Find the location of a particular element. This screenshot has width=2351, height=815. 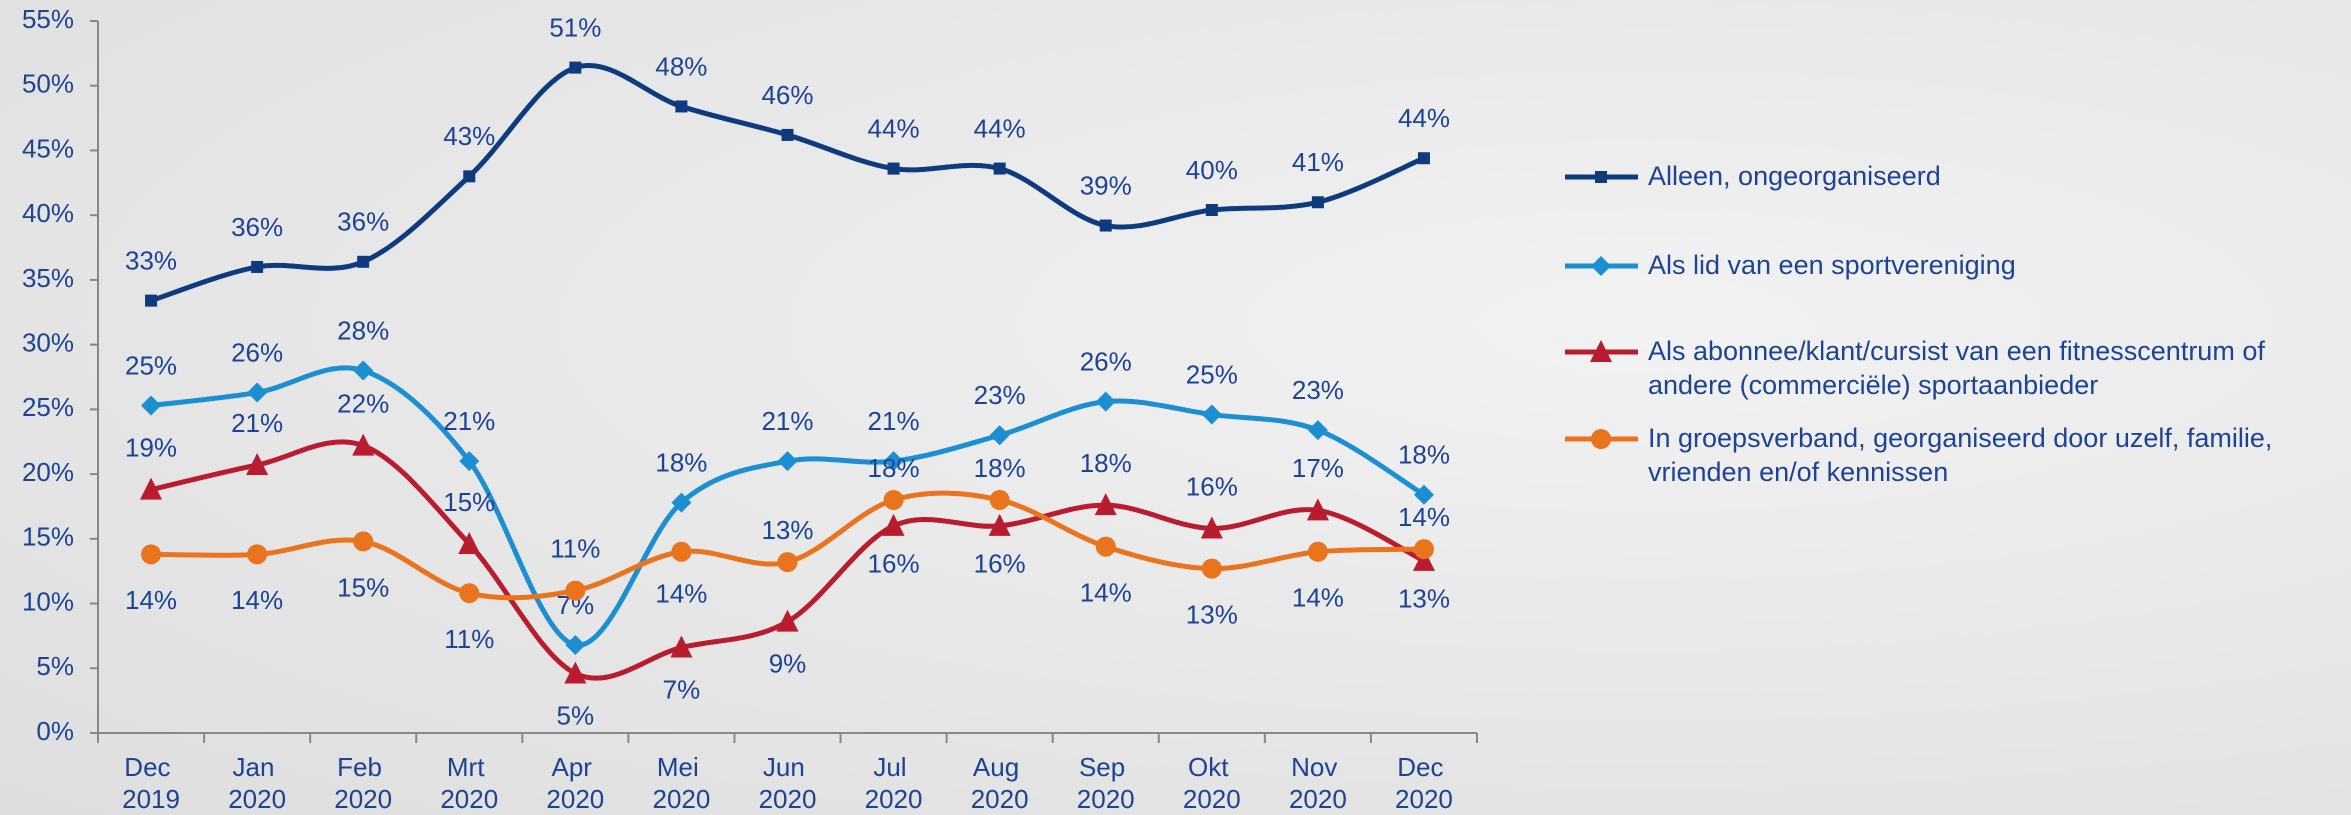

data-label: 28% is located at coordinates (363, 330).